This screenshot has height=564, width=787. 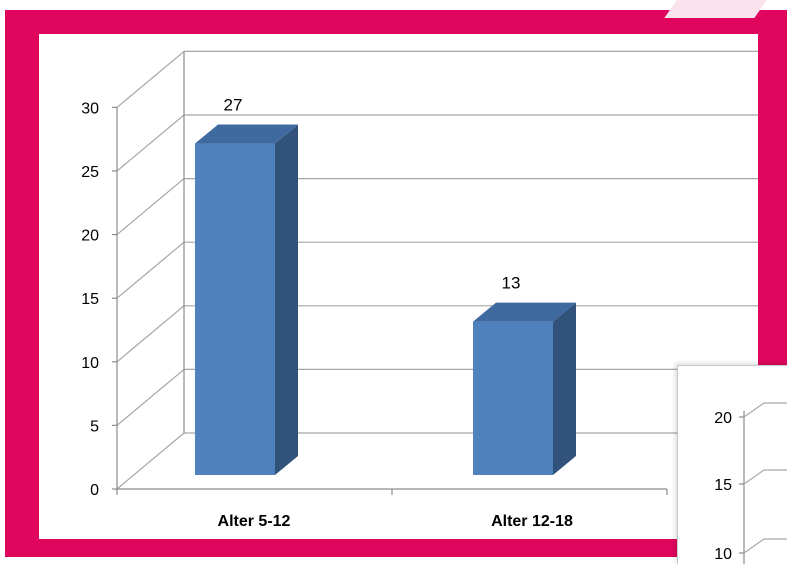 I want to click on y-tick-labels: 10 15 20, so click(x=723, y=486).